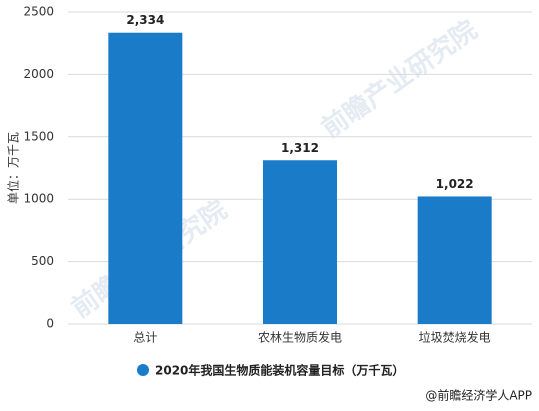 The image size is (539, 411). I want to click on y-tick-label: 1000, so click(38, 199).